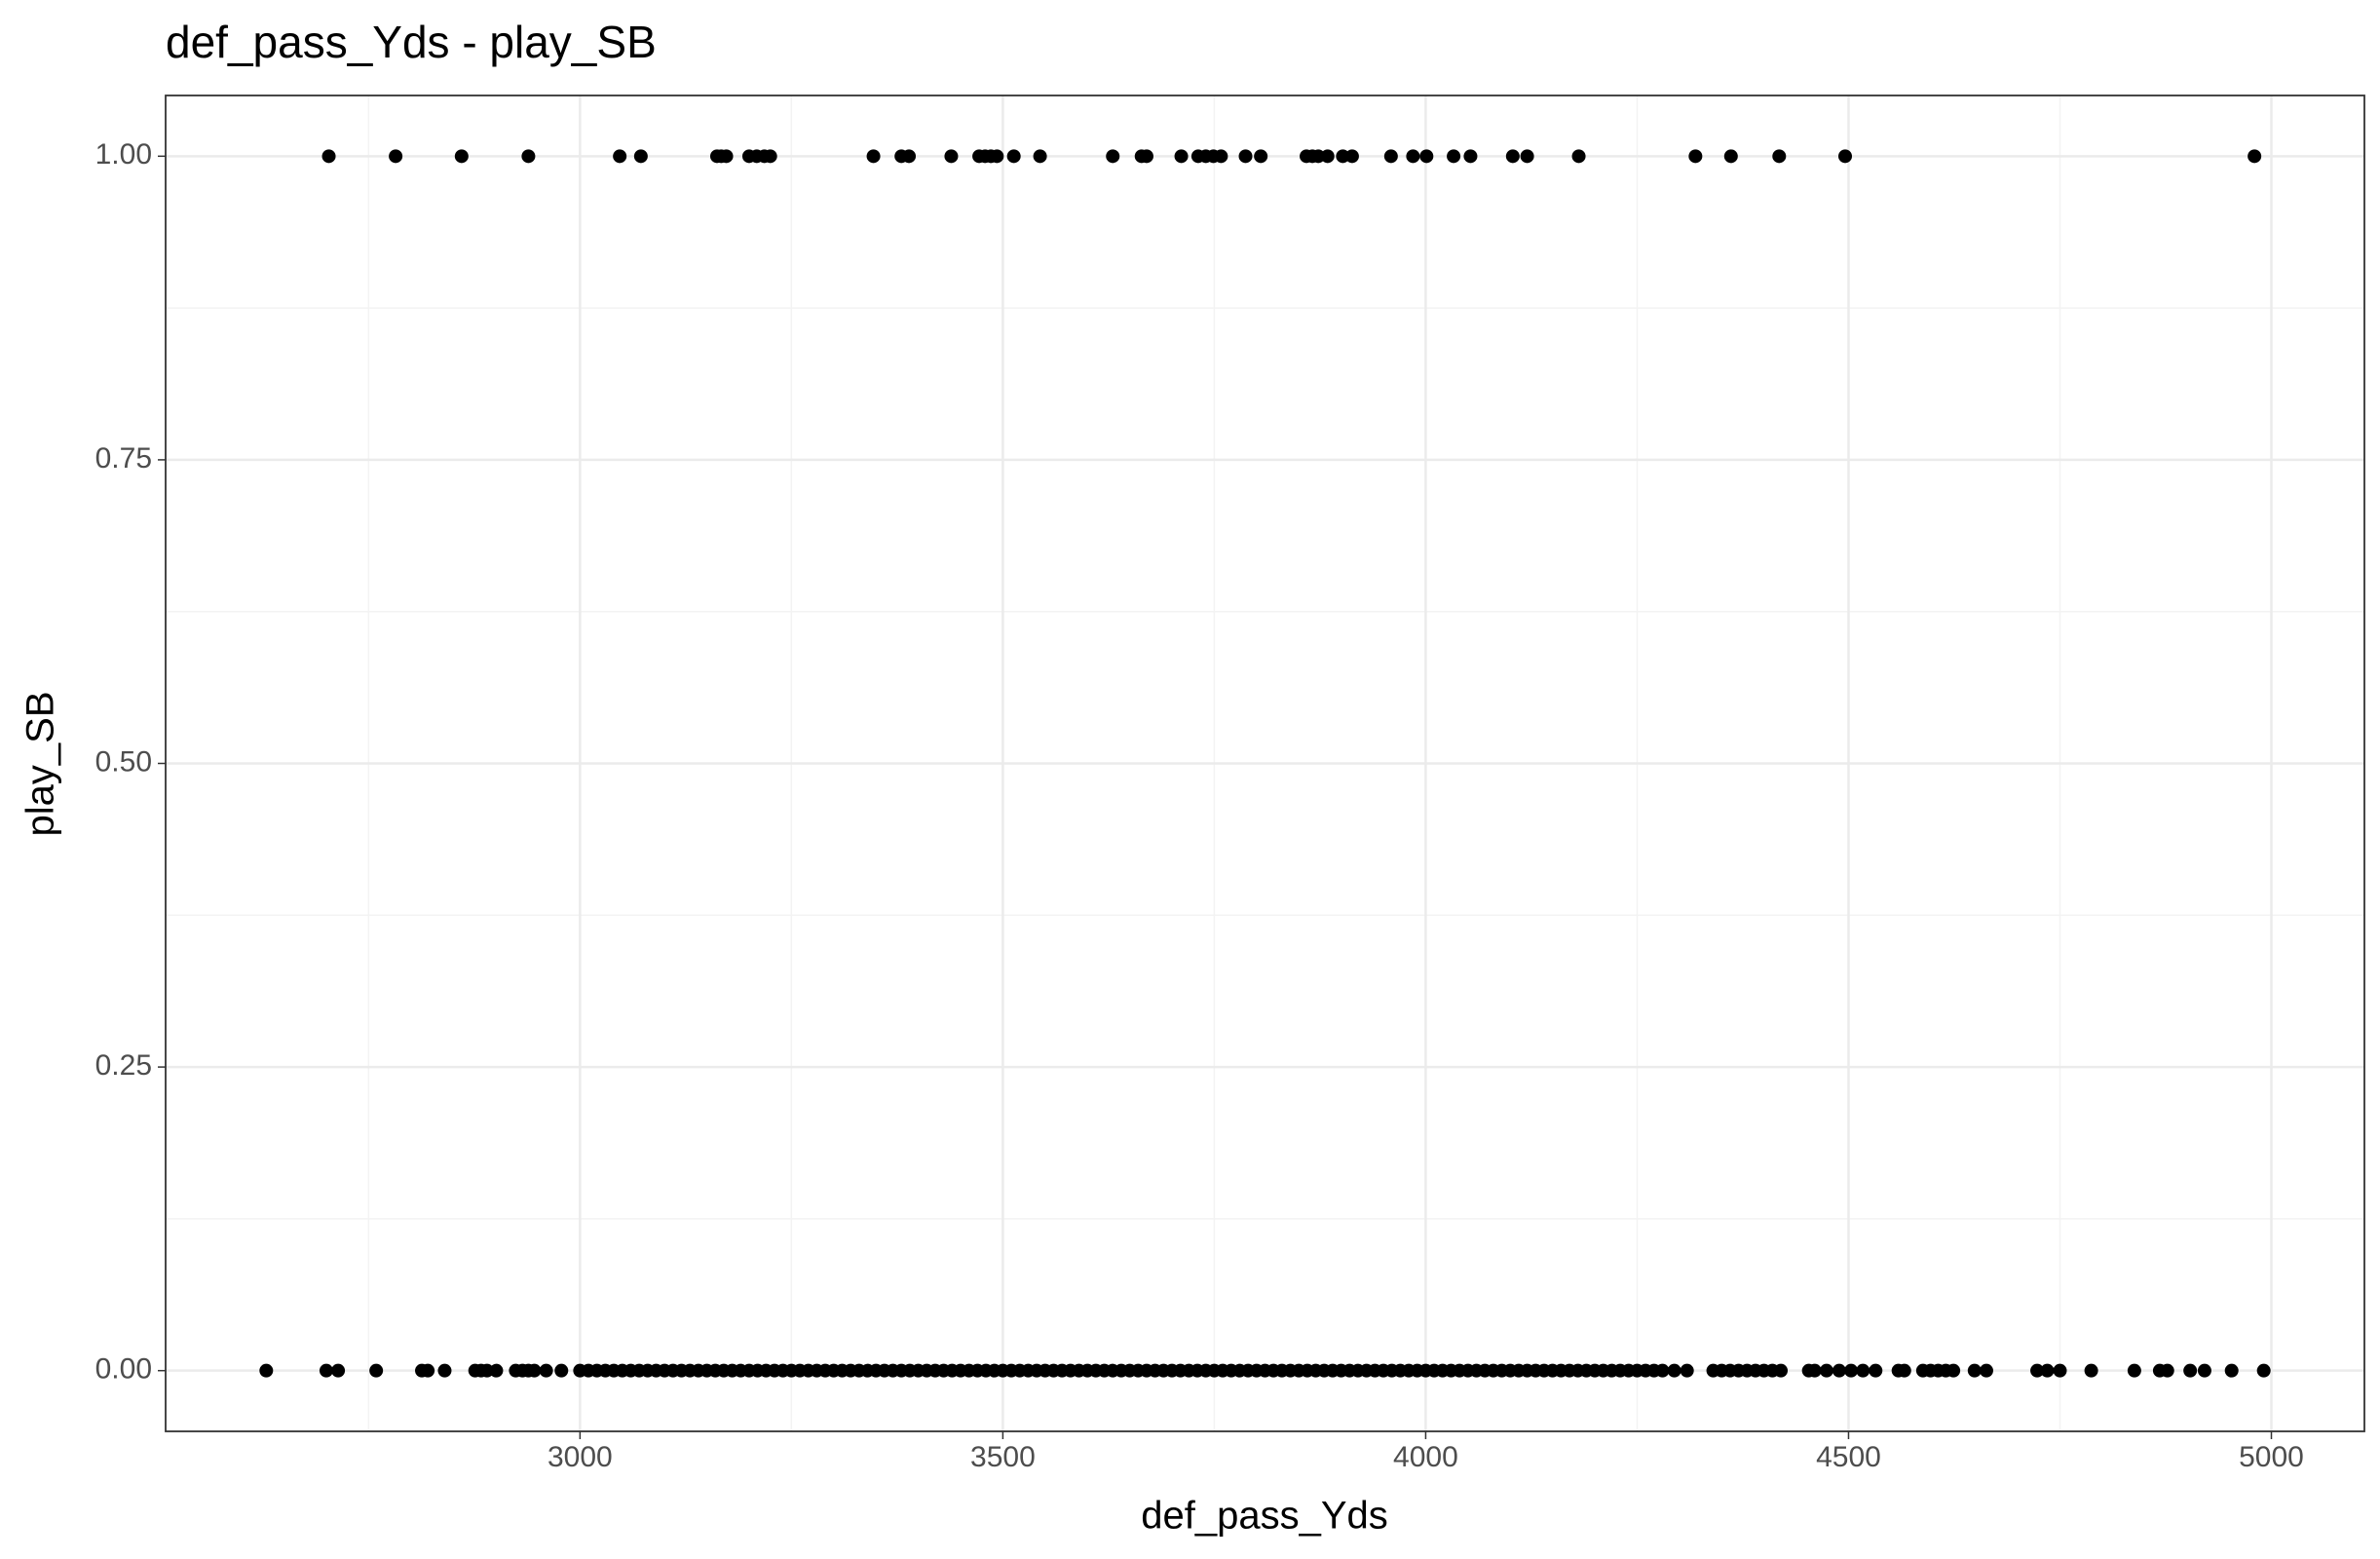 The height and width of the screenshot is (1559, 2380). I want to click on x-tick-label: 4000, so click(1425, 1457).